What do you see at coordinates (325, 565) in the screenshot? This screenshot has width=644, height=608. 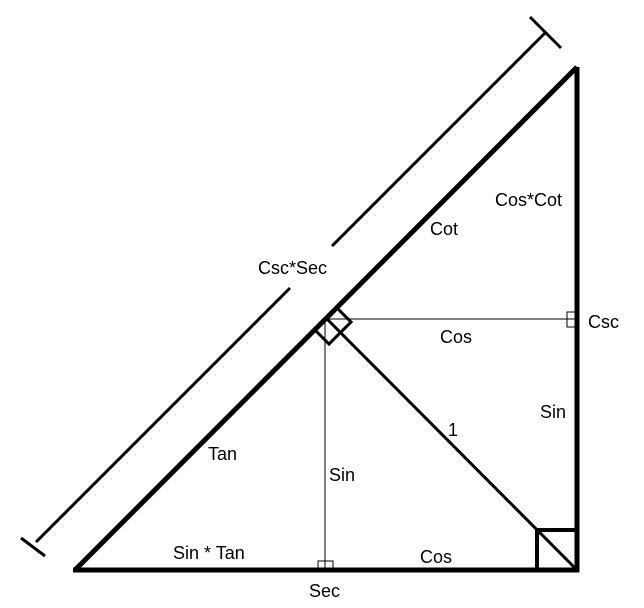 I see `right-angle-marker-sec` at bounding box center [325, 565].